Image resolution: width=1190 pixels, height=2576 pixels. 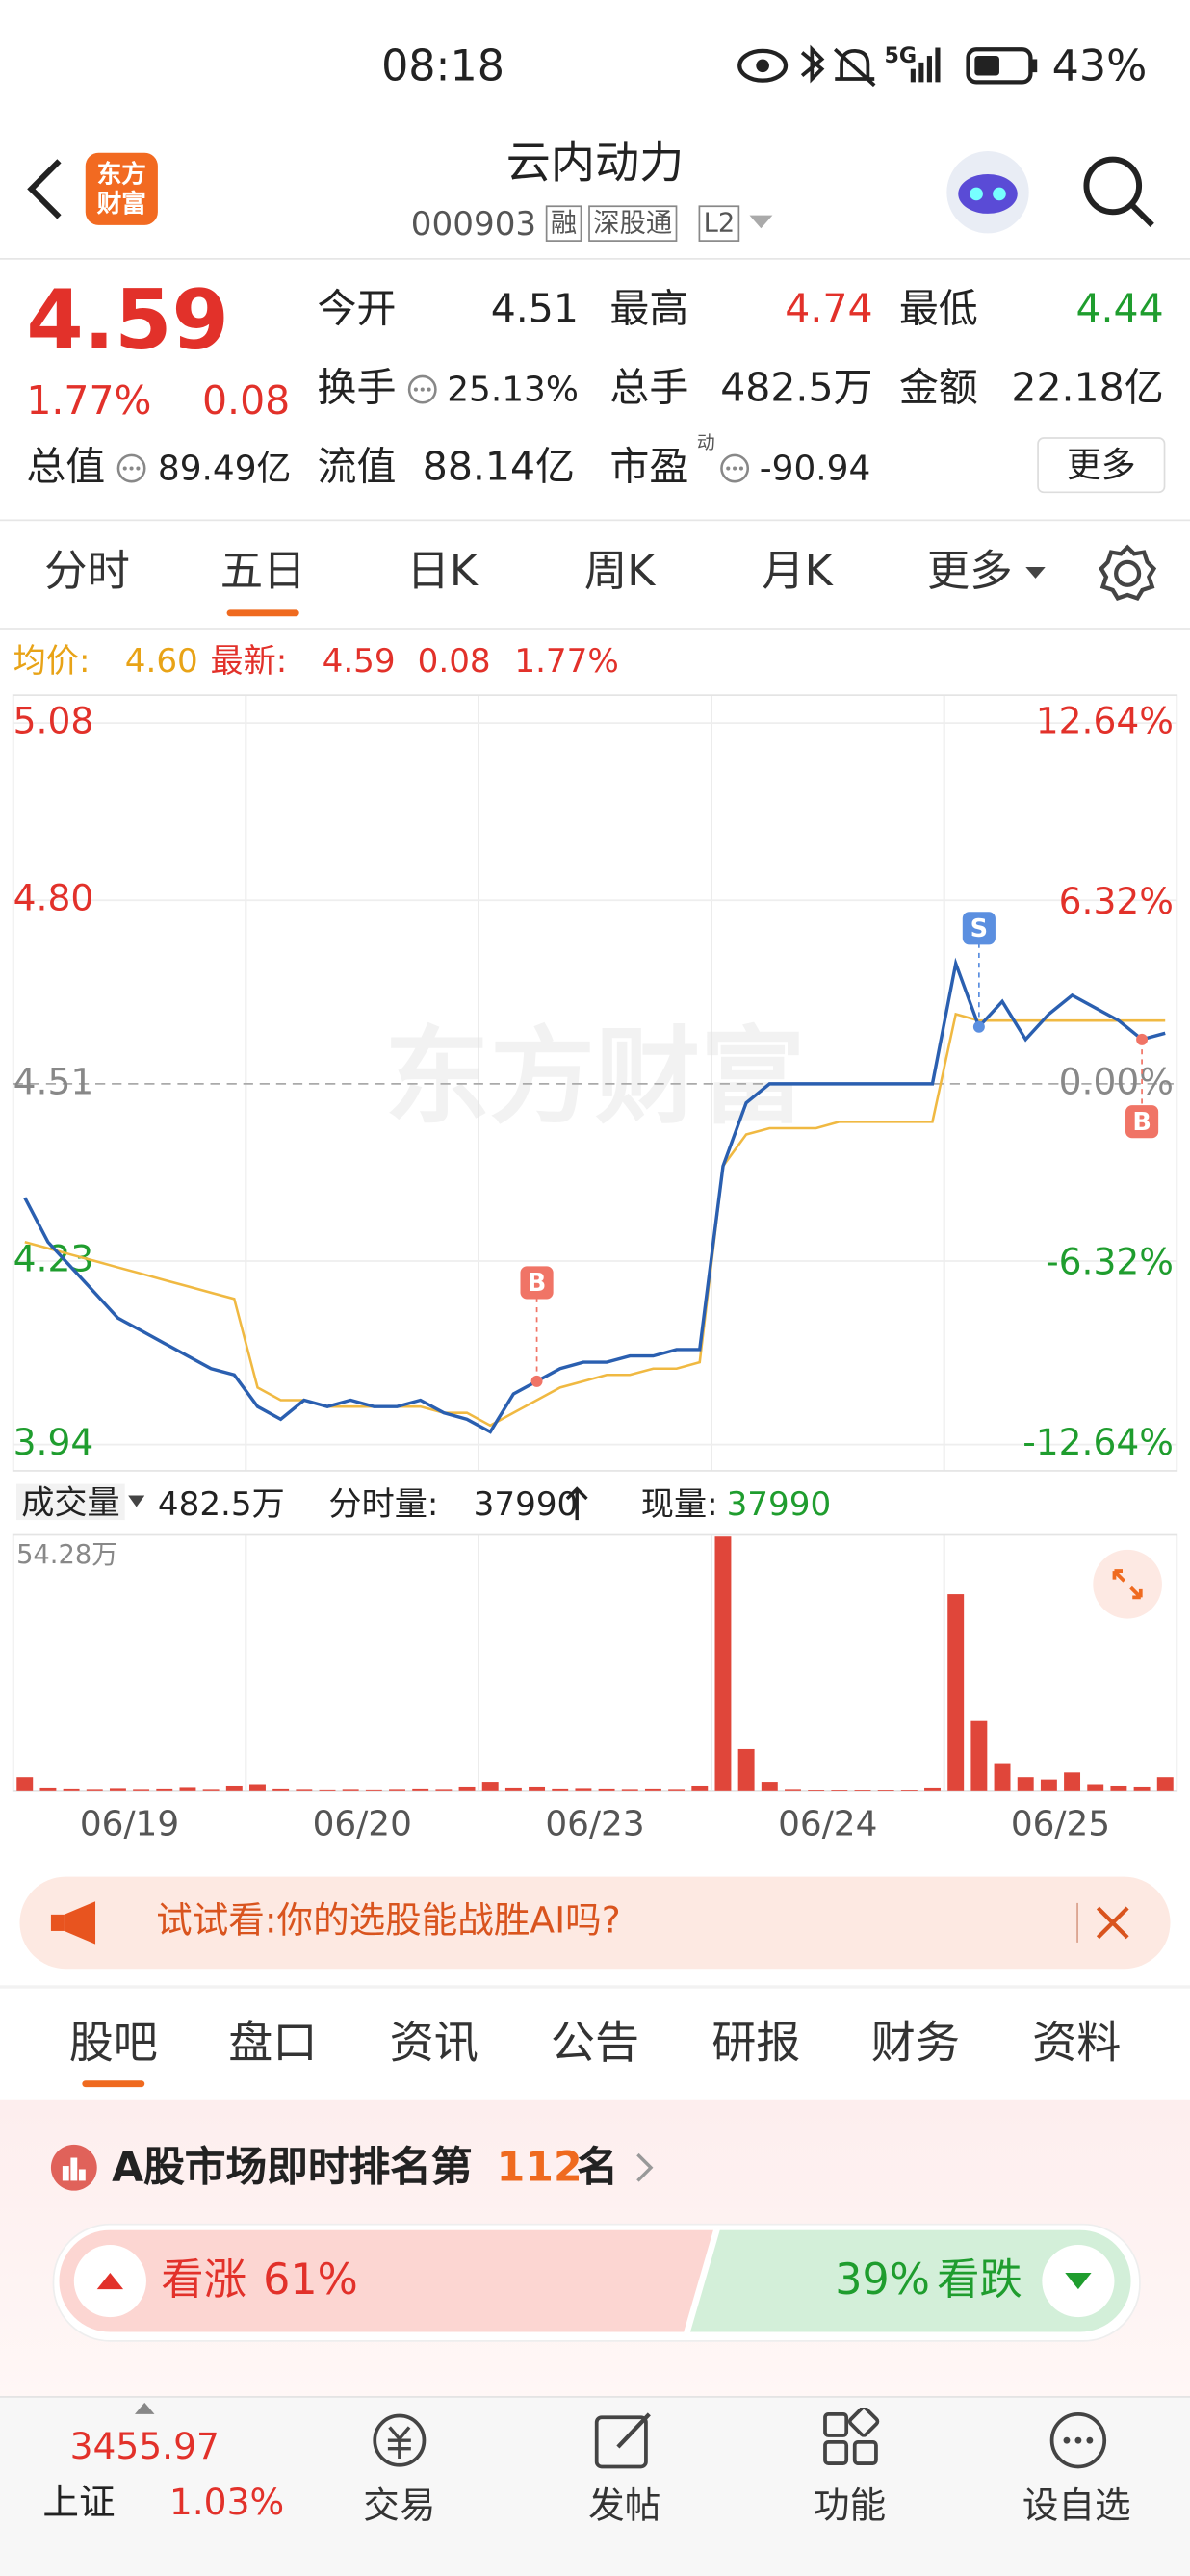 I want to click on close-button, so click(x=1113, y=1923).